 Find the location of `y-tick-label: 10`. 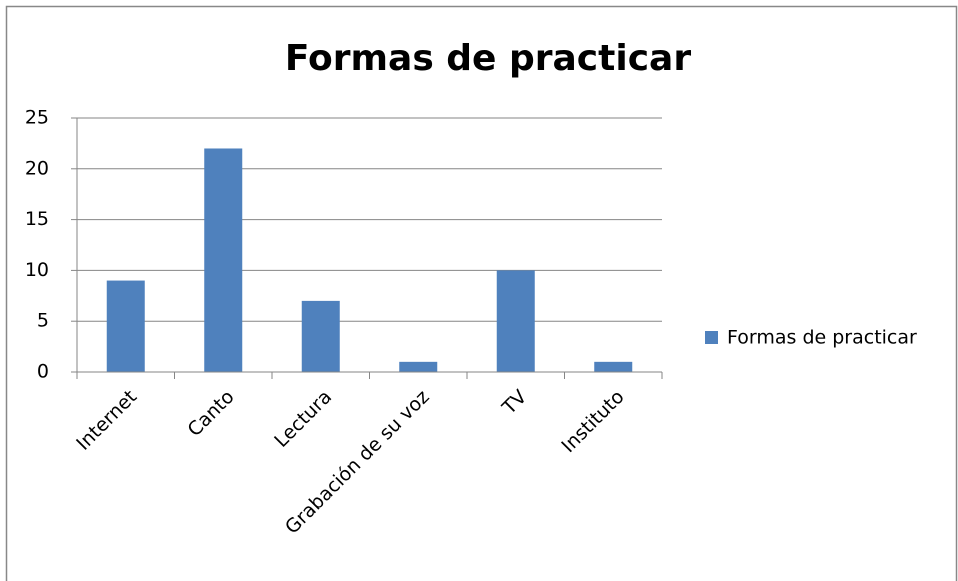

y-tick-label: 10 is located at coordinates (37, 270).